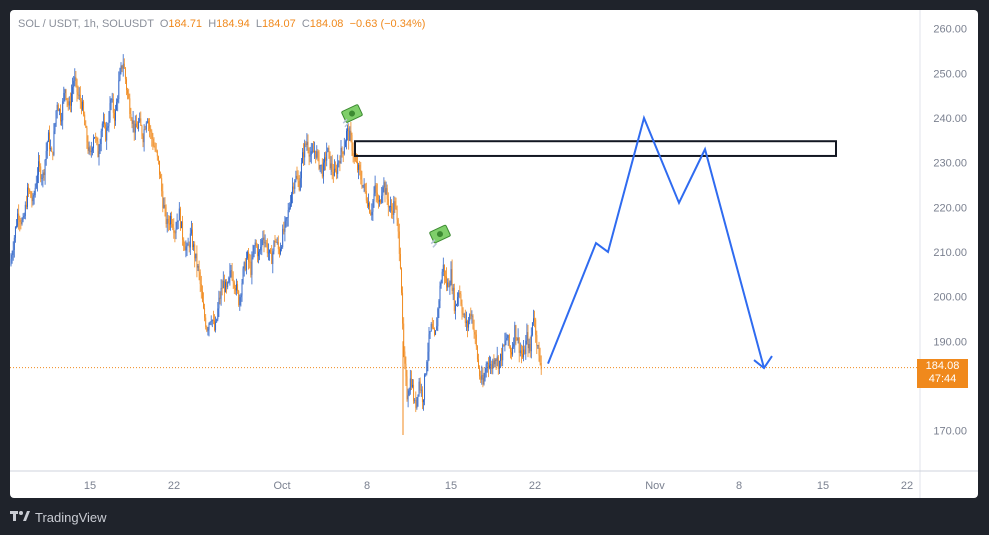  Describe the element at coordinates (86, 24) in the screenshot. I see `symbol-label: SOL / USDT, 1h, SOLUSDT` at that location.